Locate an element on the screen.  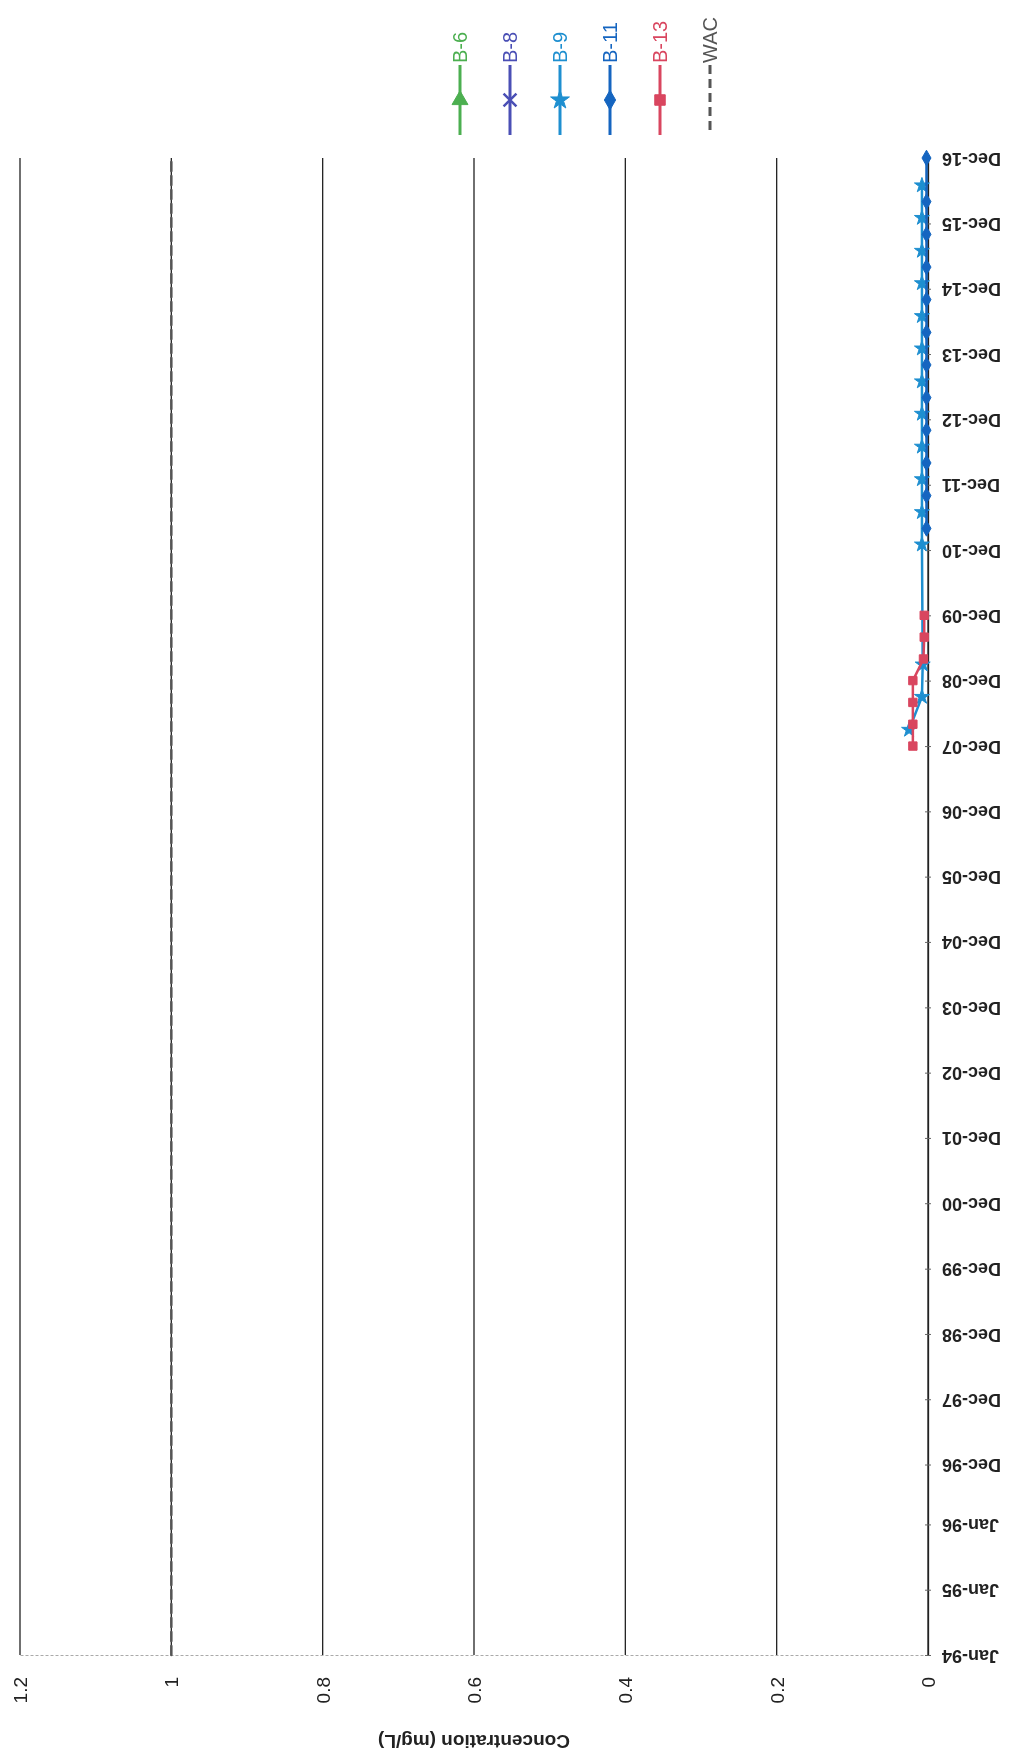
y-tick-label: Dec-07 is located at coordinates (972, 746).